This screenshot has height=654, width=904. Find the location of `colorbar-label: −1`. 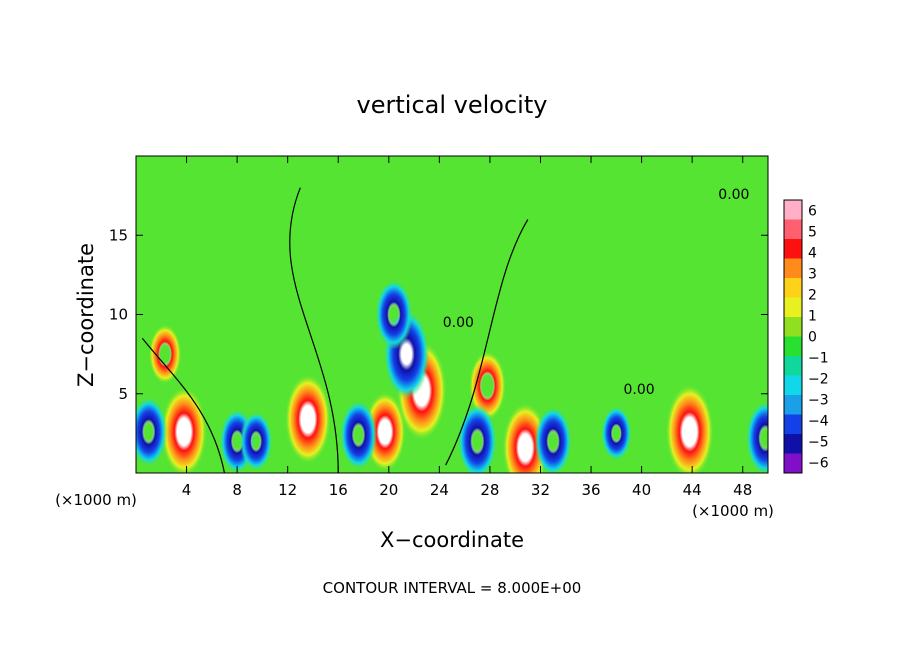

colorbar-label: −1 is located at coordinates (818, 359).